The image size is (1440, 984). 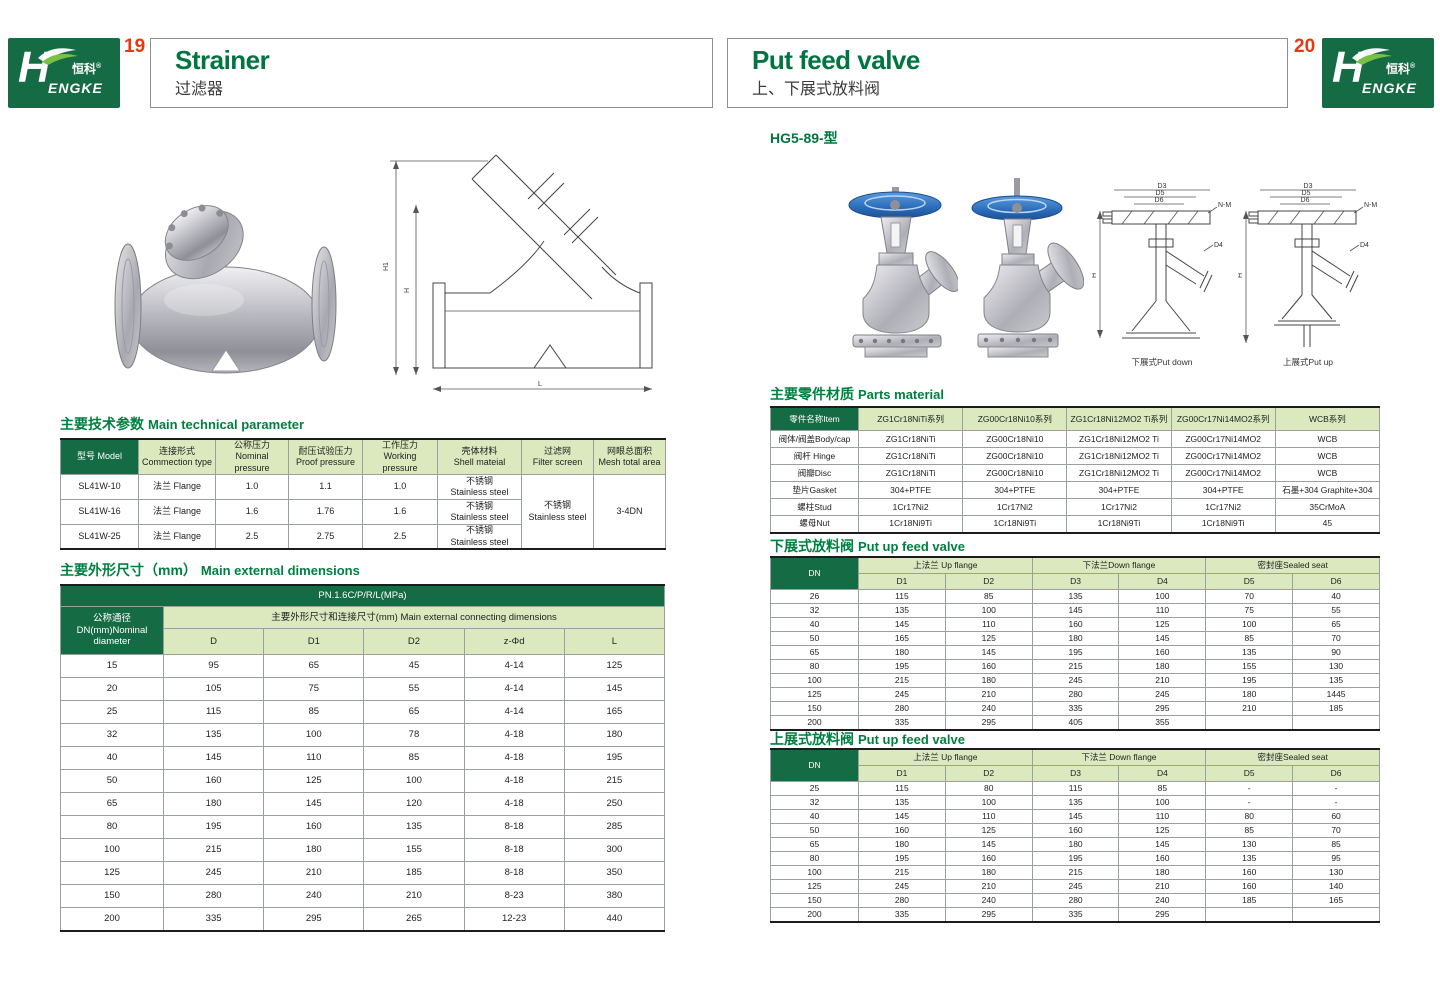 I want to click on table-subheader-row: D1 D2 D3 D4 D5 D6, so click(x=1075, y=581).